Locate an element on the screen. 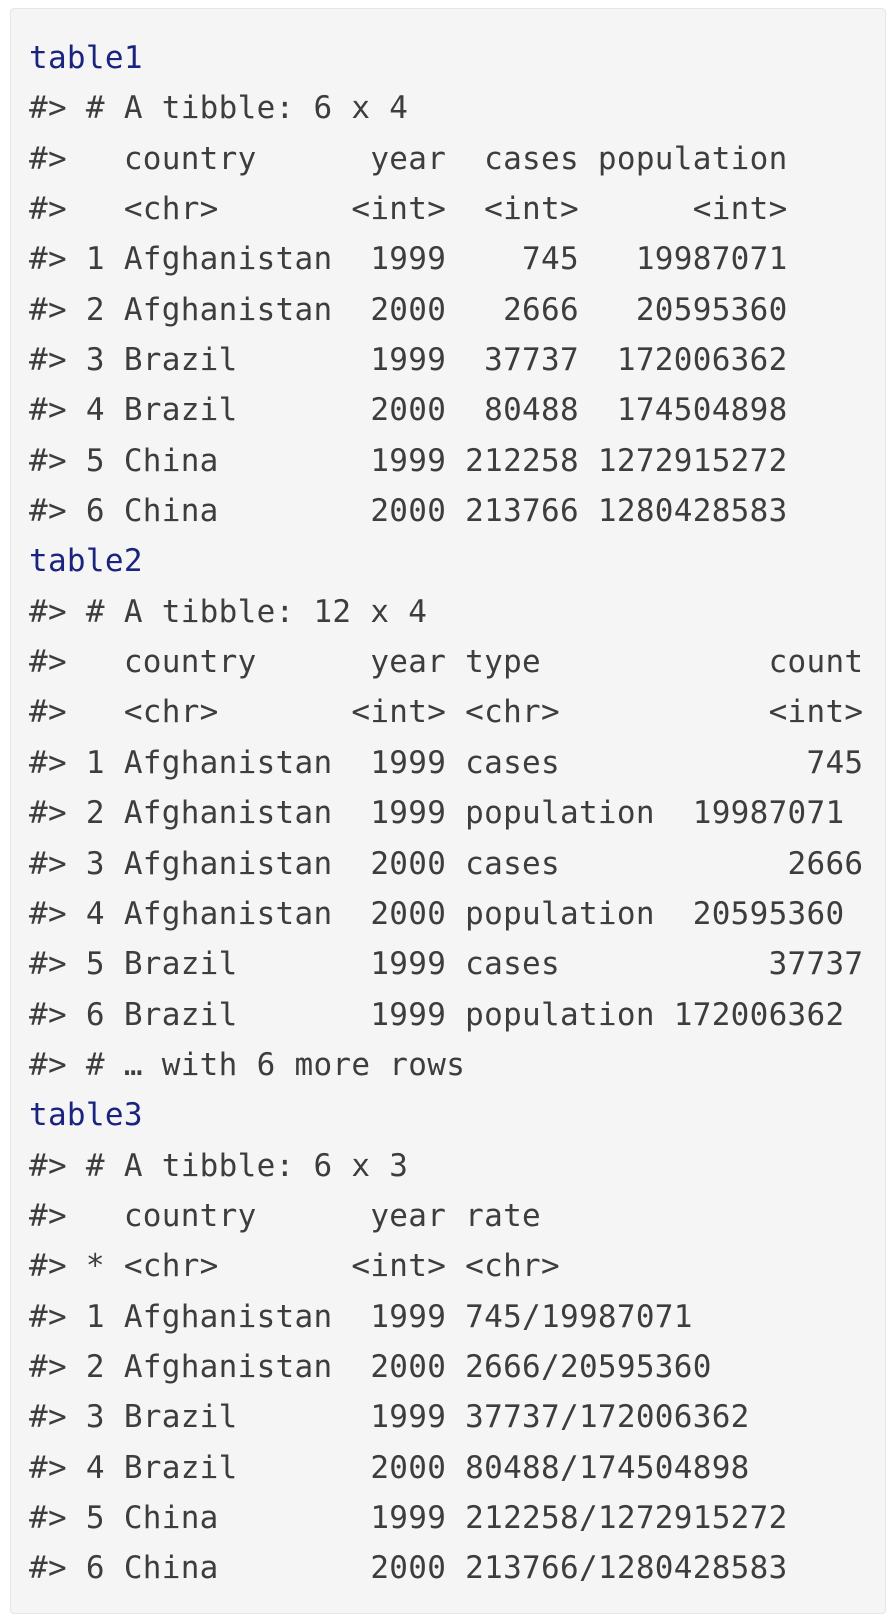 Image resolution: width=886 pixels, height=1614 pixels. output-row: #> 1 Afghanistan 1999 cases 745 is located at coordinates (446, 762).